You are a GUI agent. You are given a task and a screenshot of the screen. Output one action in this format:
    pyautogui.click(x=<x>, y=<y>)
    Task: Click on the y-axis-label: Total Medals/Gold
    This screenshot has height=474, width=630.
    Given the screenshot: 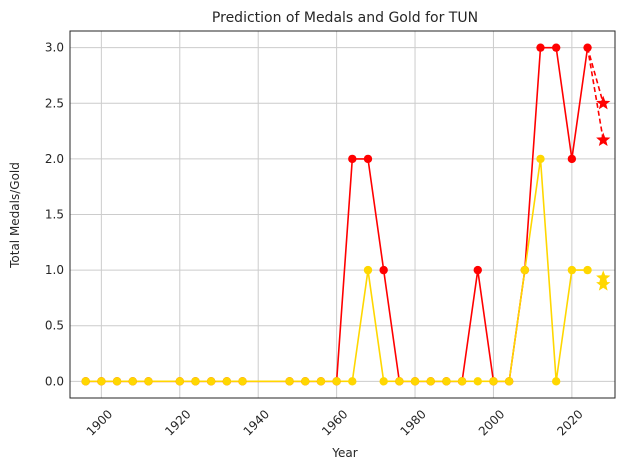 What is the action you would take?
    pyautogui.click(x=15, y=215)
    